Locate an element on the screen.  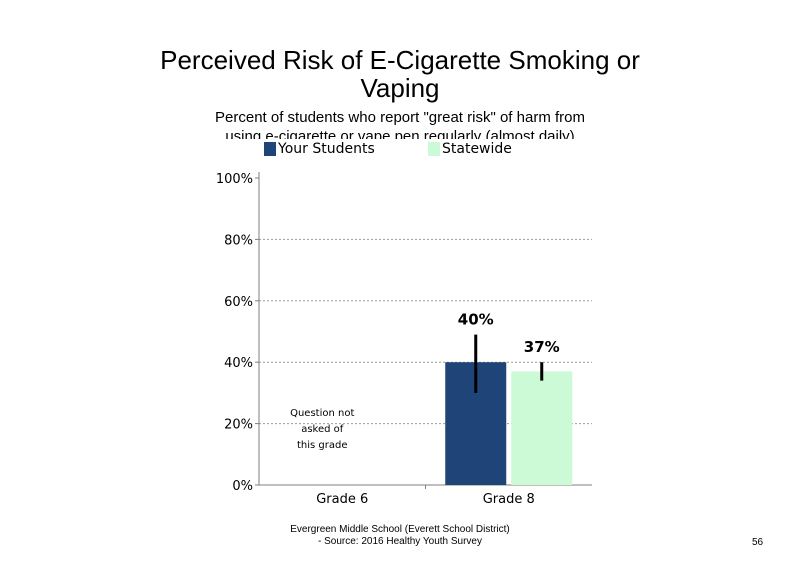
legend-item-statewide: Statewide is located at coordinates (470, 149).